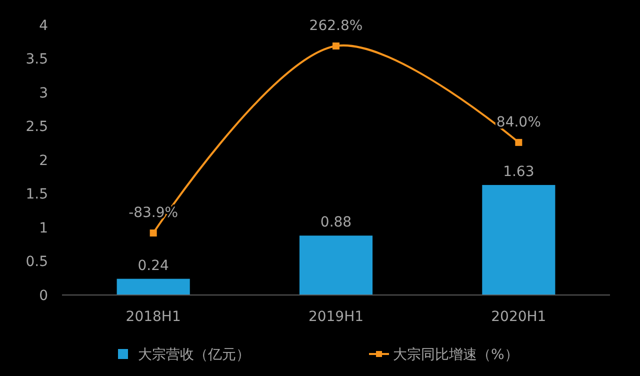  What do you see at coordinates (43, 160) in the screenshot?
I see `y-tick-label: 2` at bounding box center [43, 160].